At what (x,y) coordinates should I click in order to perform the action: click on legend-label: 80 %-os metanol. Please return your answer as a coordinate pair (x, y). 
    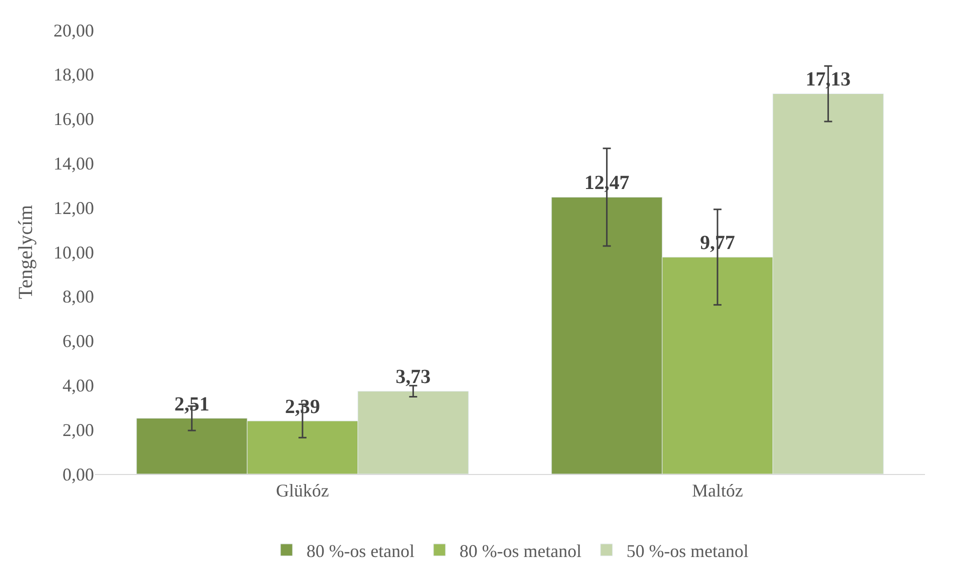
    Looking at the image, I should click on (520, 550).